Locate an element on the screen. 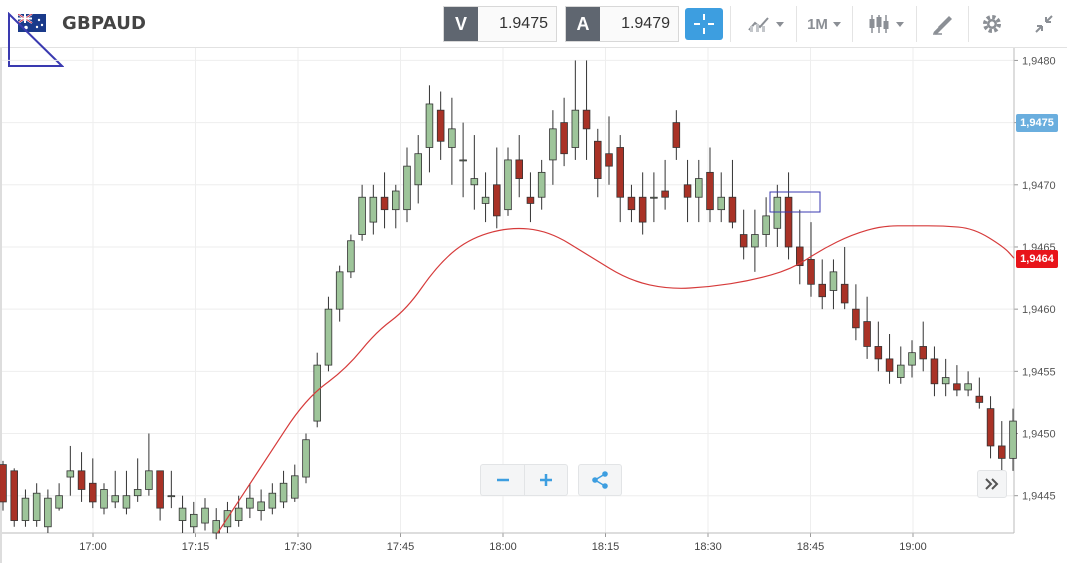  crosshair-button is located at coordinates (704, 24).